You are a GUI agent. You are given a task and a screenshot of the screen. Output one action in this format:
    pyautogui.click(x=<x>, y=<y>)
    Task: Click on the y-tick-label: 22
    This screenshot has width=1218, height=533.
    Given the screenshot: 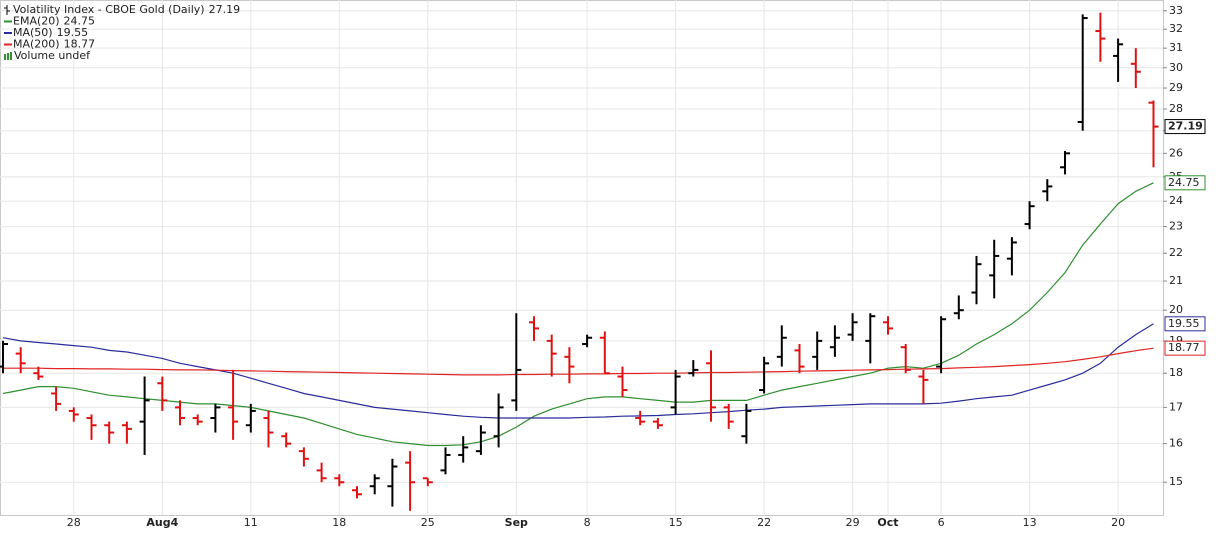 What is the action you would take?
    pyautogui.click(x=1176, y=252)
    